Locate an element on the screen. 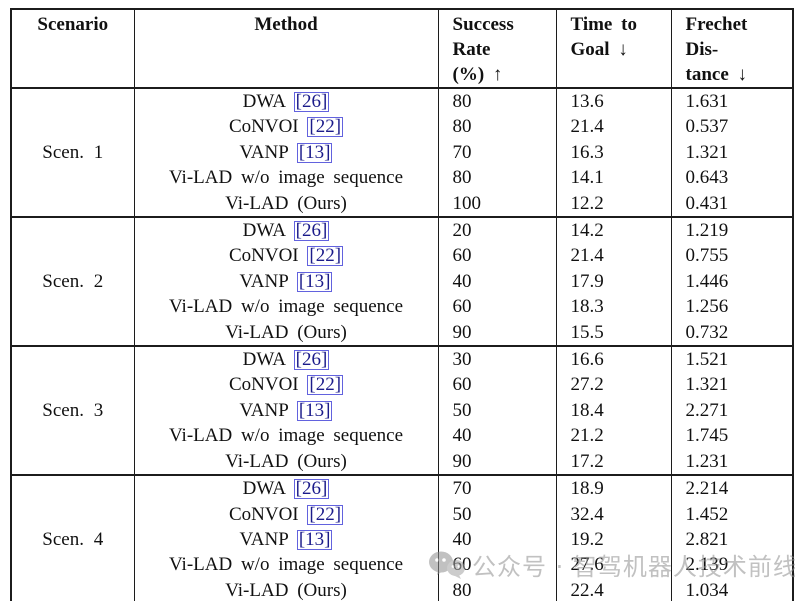 Image resolution: width=795 pixels, height=601 pixels. frechet-cell: 0.643 is located at coordinates (732, 178).